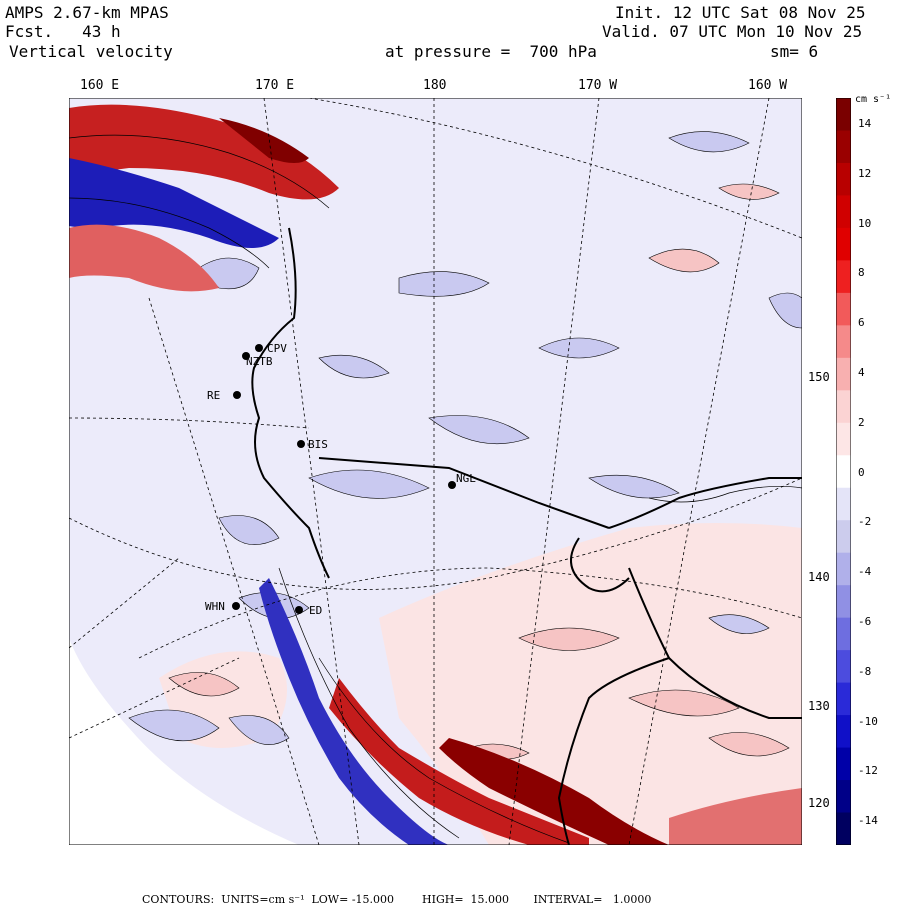  Describe the element at coordinates (91, 51) in the screenshot. I see `field-name: Vertical velocity` at that location.